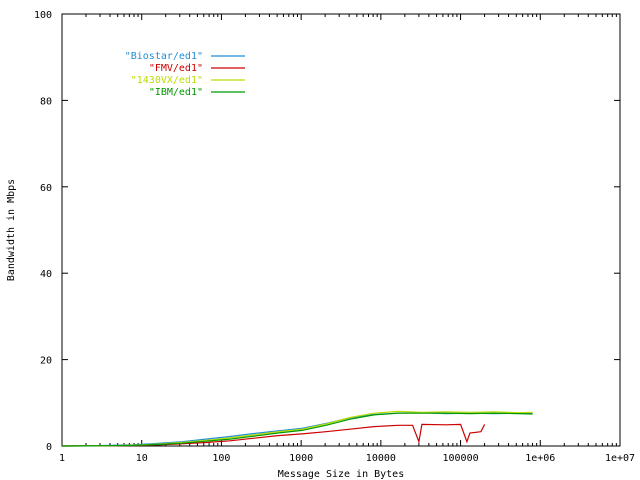  What do you see at coordinates (46, 188) in the screenshot?
I see `y-tick-label: 60` at bounding box center [46, 188].